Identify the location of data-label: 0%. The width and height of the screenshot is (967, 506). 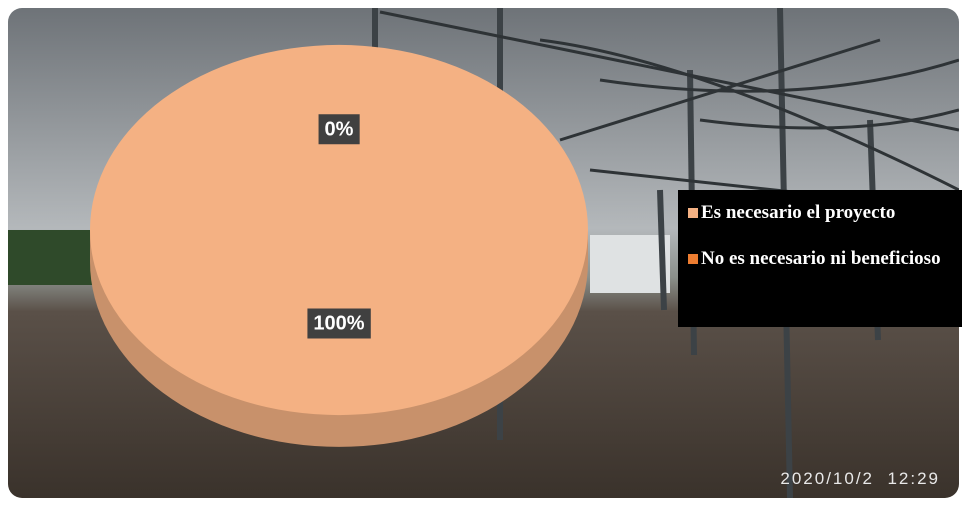
(339, 129).